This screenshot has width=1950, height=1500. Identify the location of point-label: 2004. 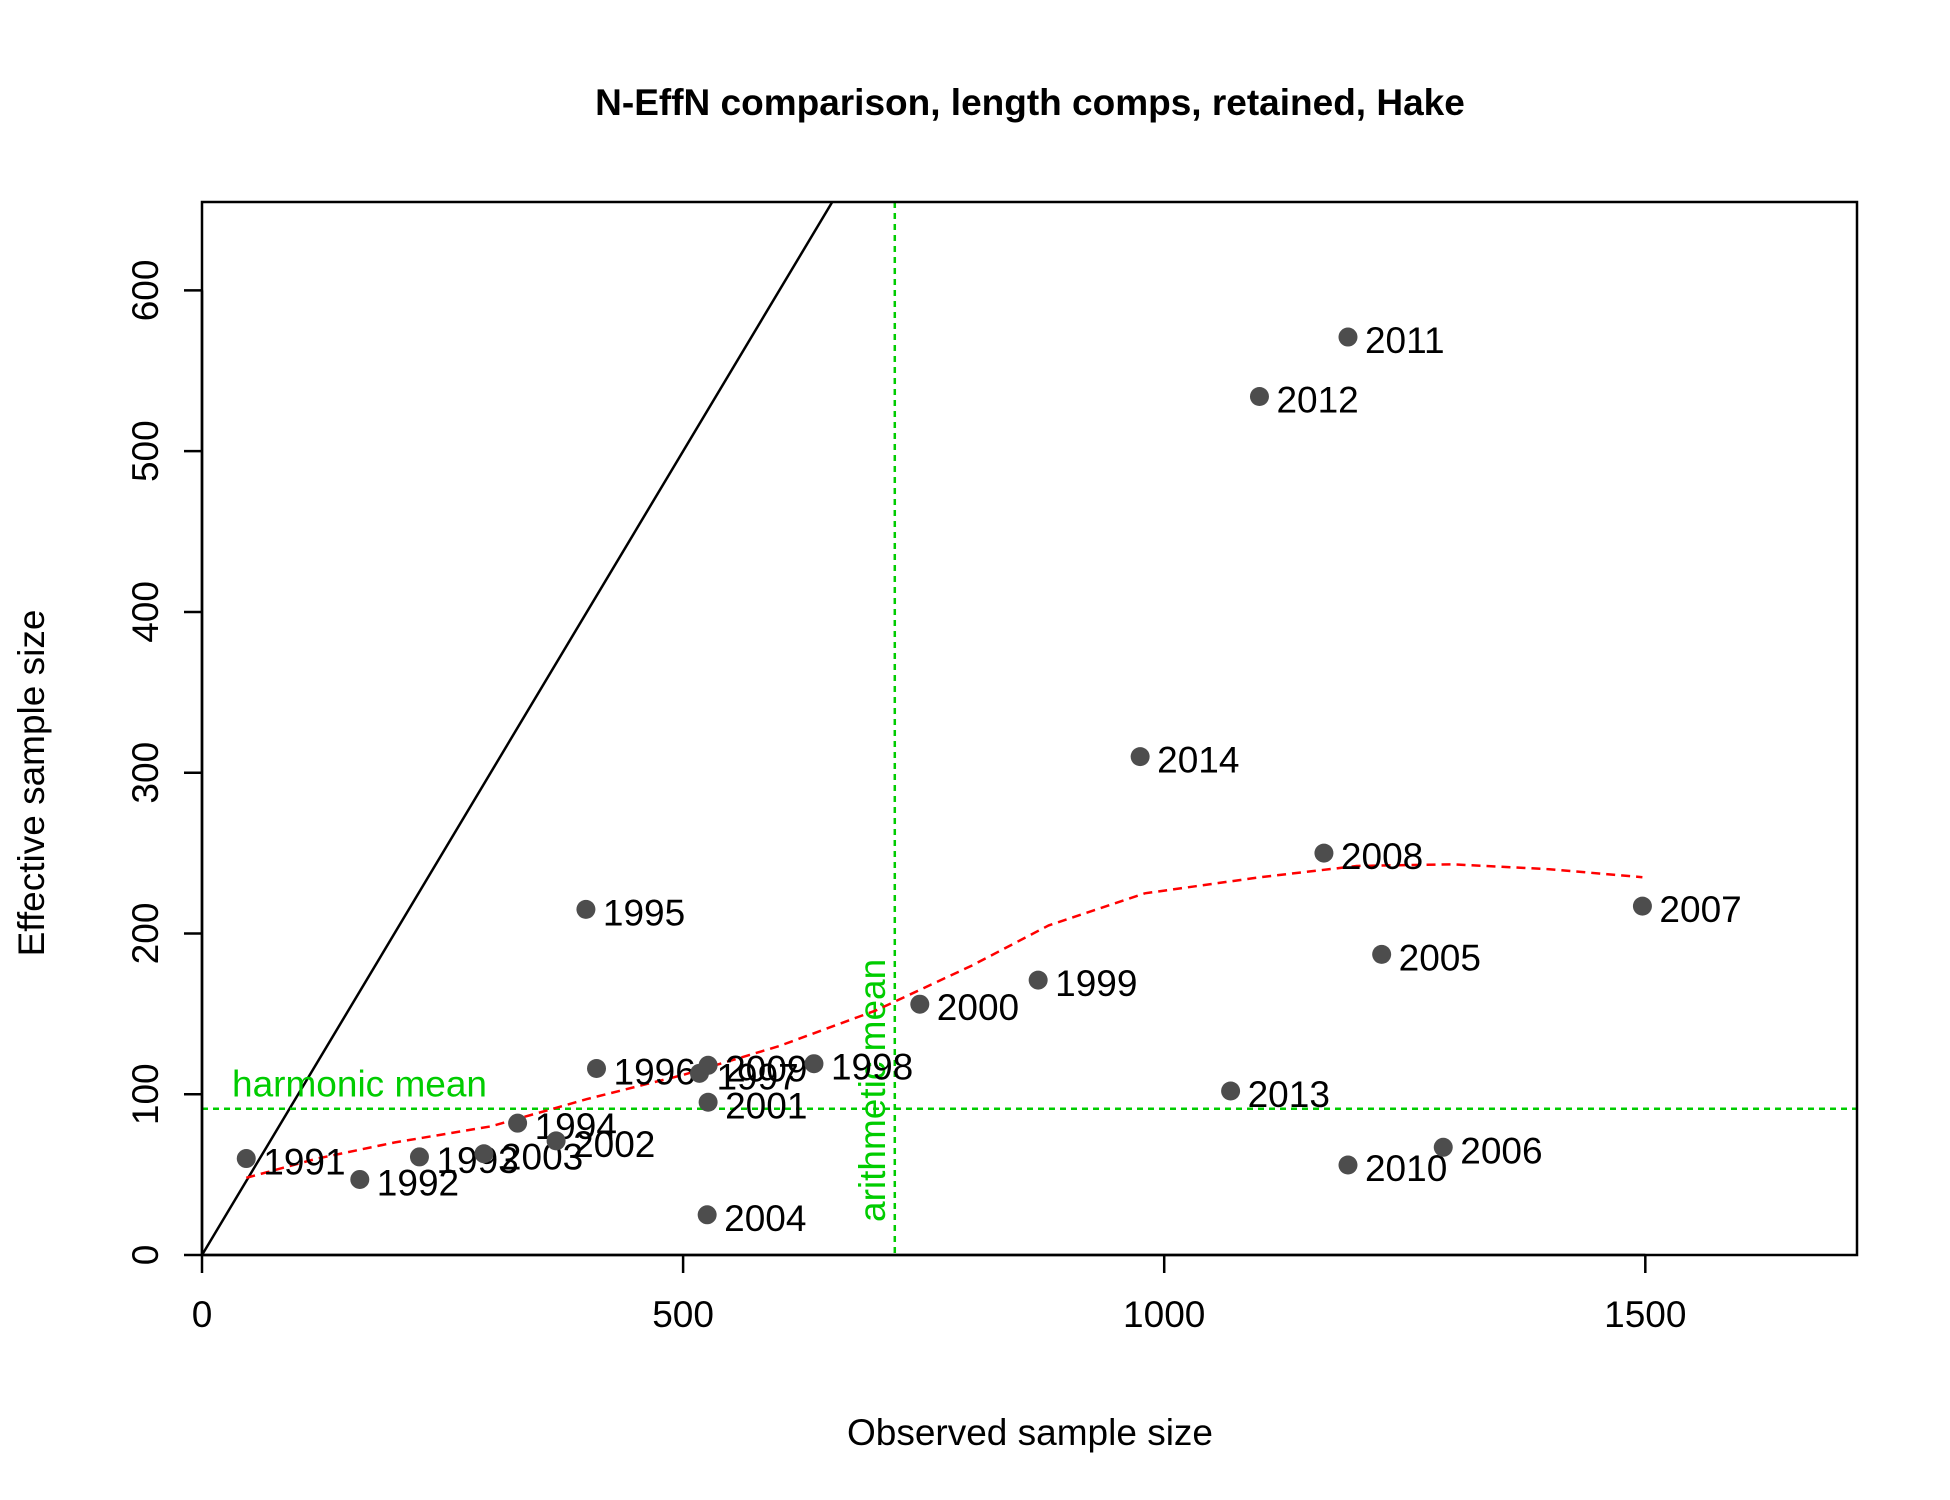
(765, 1218).